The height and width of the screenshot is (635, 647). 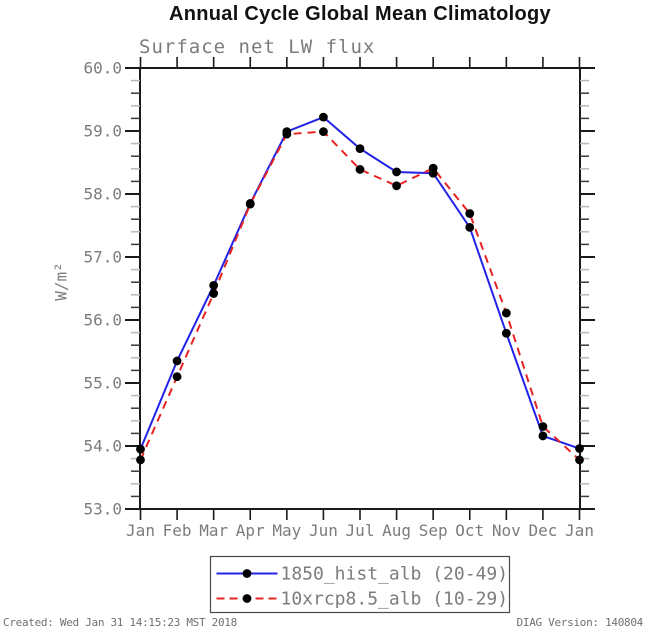 What do you see at coordinates (323, 530) in the screenshot?
I see `x-tick-label: Jun` at bounding box center [323, 530].